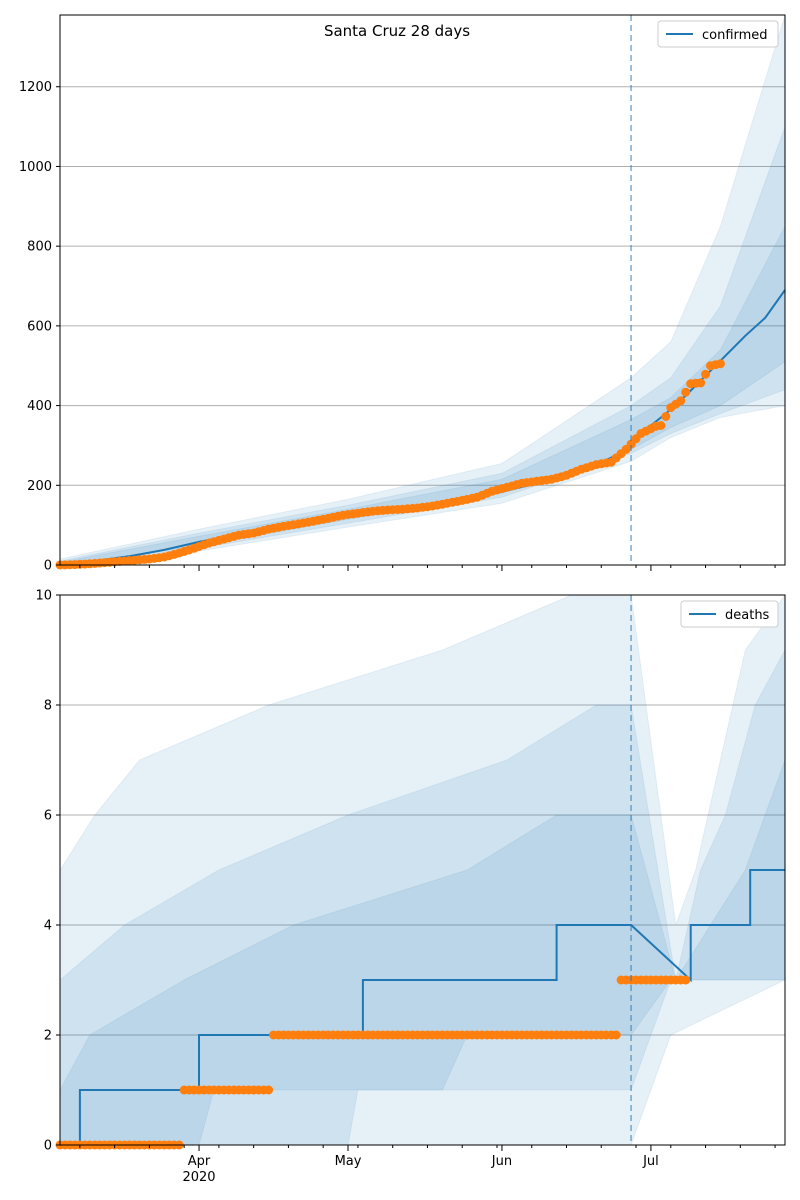 The height and width of the screenshot is (1200, 800). I want to click on legend: deaths, so click(729, 614).